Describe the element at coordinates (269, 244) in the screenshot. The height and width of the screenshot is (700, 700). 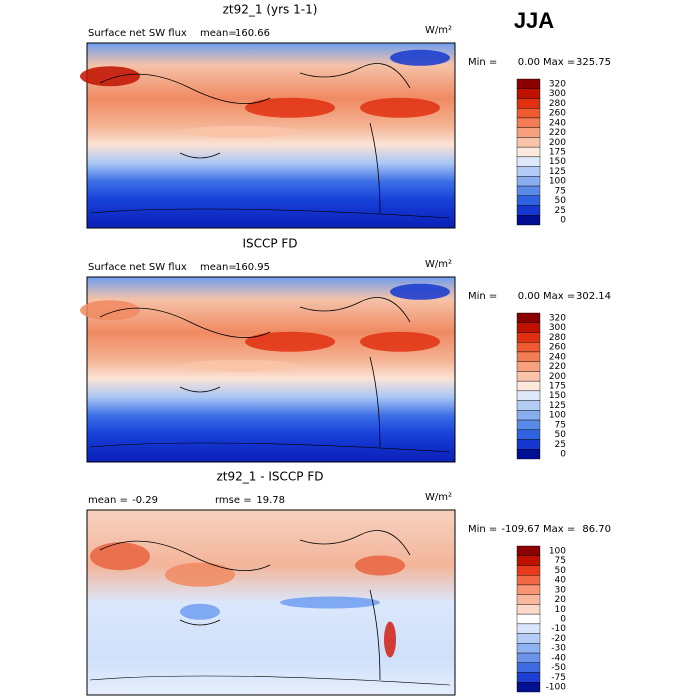
I see `panel-title: ISCCP FD` at that location.